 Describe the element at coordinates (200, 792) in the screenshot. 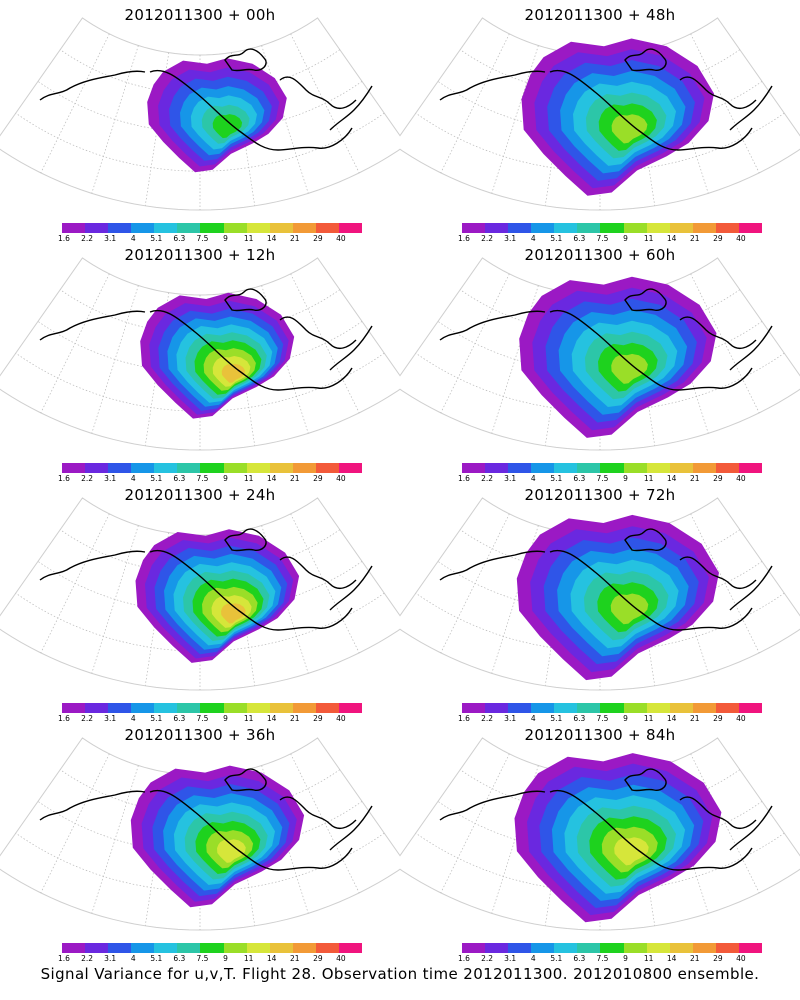

I see `latitude-gridline` at that location.